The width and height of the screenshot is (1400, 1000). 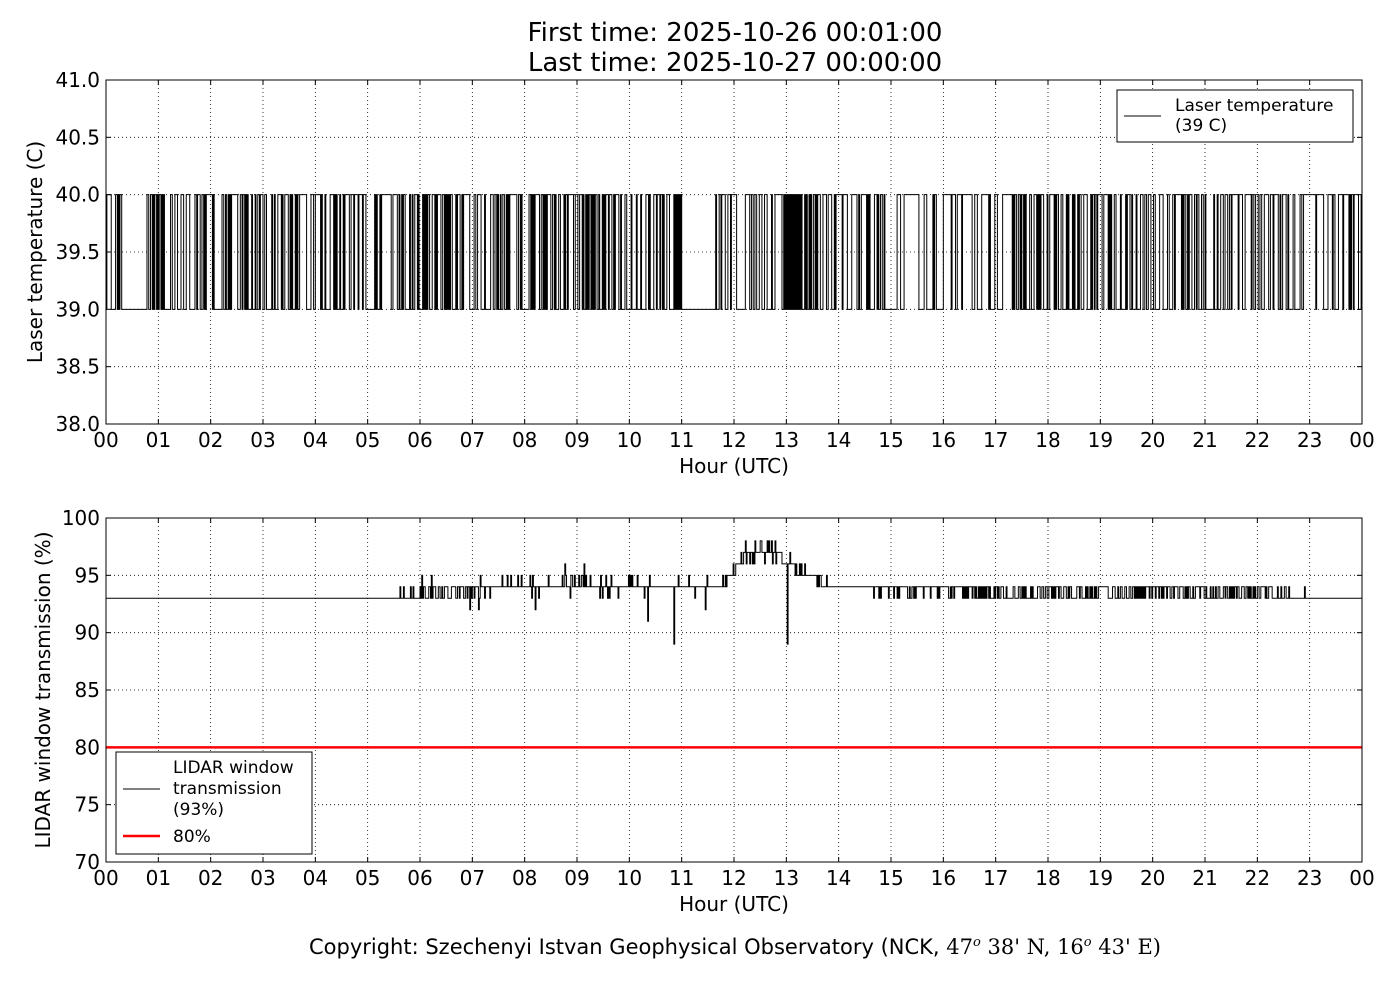 I want to click on y-tick-label: 39.5, so click(x=77, y=252).